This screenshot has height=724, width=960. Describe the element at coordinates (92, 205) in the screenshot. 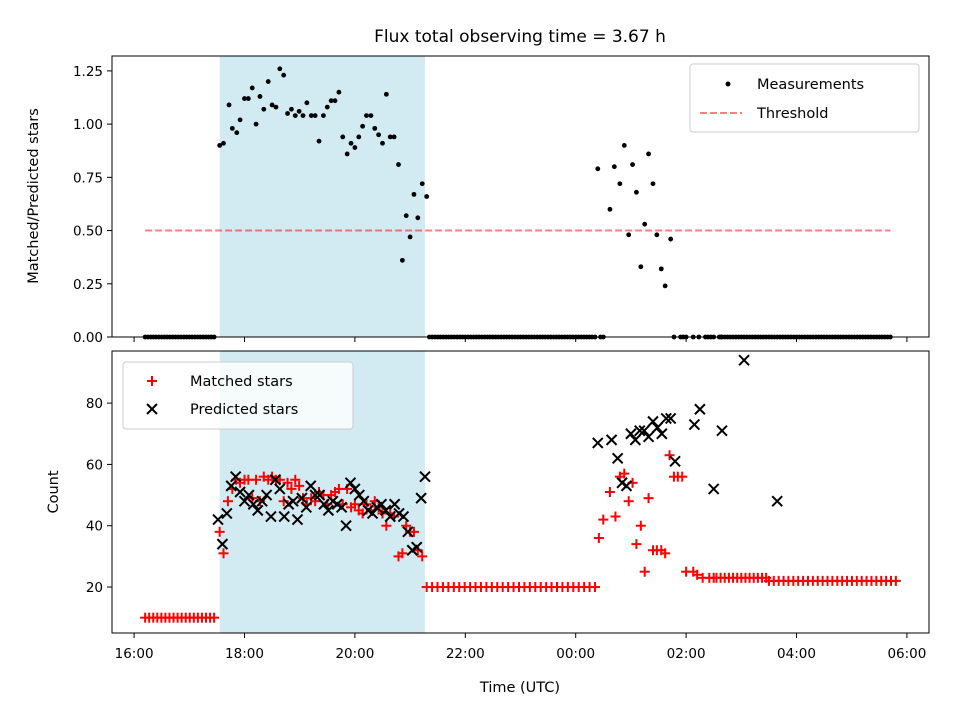

I see `top-y-ticks: 0.00 0.25 0.50 0.75 1.00 1.25` at that location.